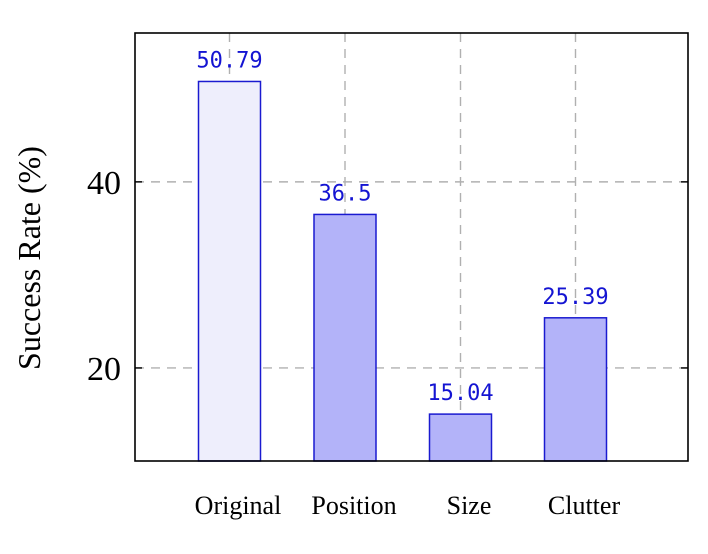 Image resolution: width=708 pixels, height=554 pixels. I want to click on data-label-size: 15.04, so click(460, 393).